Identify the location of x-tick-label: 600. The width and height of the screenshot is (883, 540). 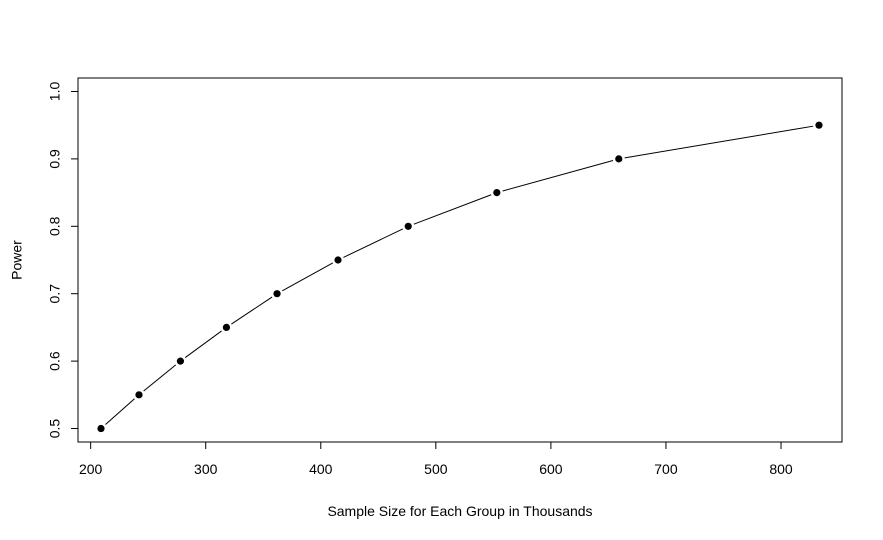
(551, 469).